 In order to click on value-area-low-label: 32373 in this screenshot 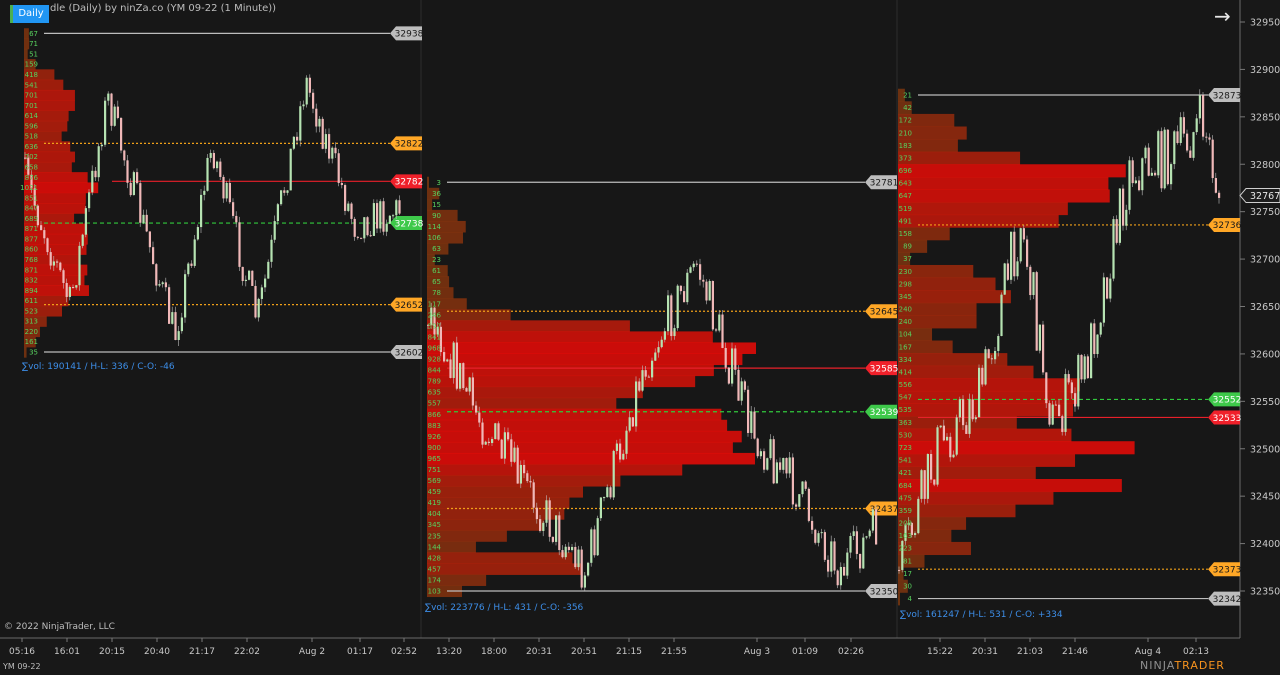, I will do `click(1227, 570)`.